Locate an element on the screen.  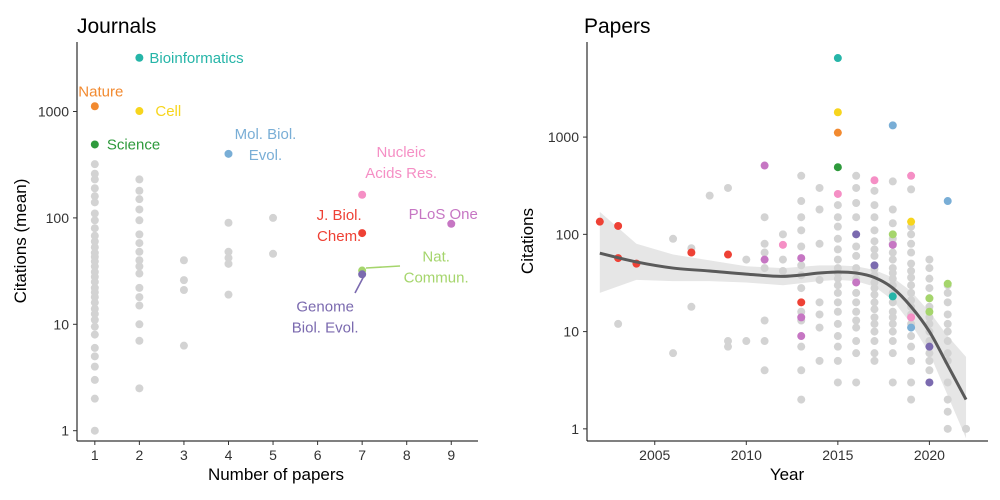
journal-label-line: Chem. is located at coordinates (339, 236).